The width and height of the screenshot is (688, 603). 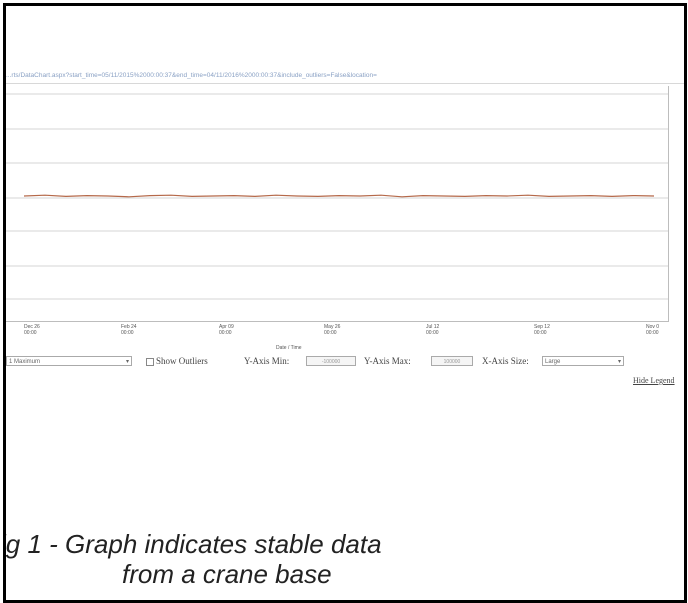 What do you see at coordinates (653, 327) in the screenshot?
I see `x-tick-date: Nov 0` at bounding box center [653, 327].